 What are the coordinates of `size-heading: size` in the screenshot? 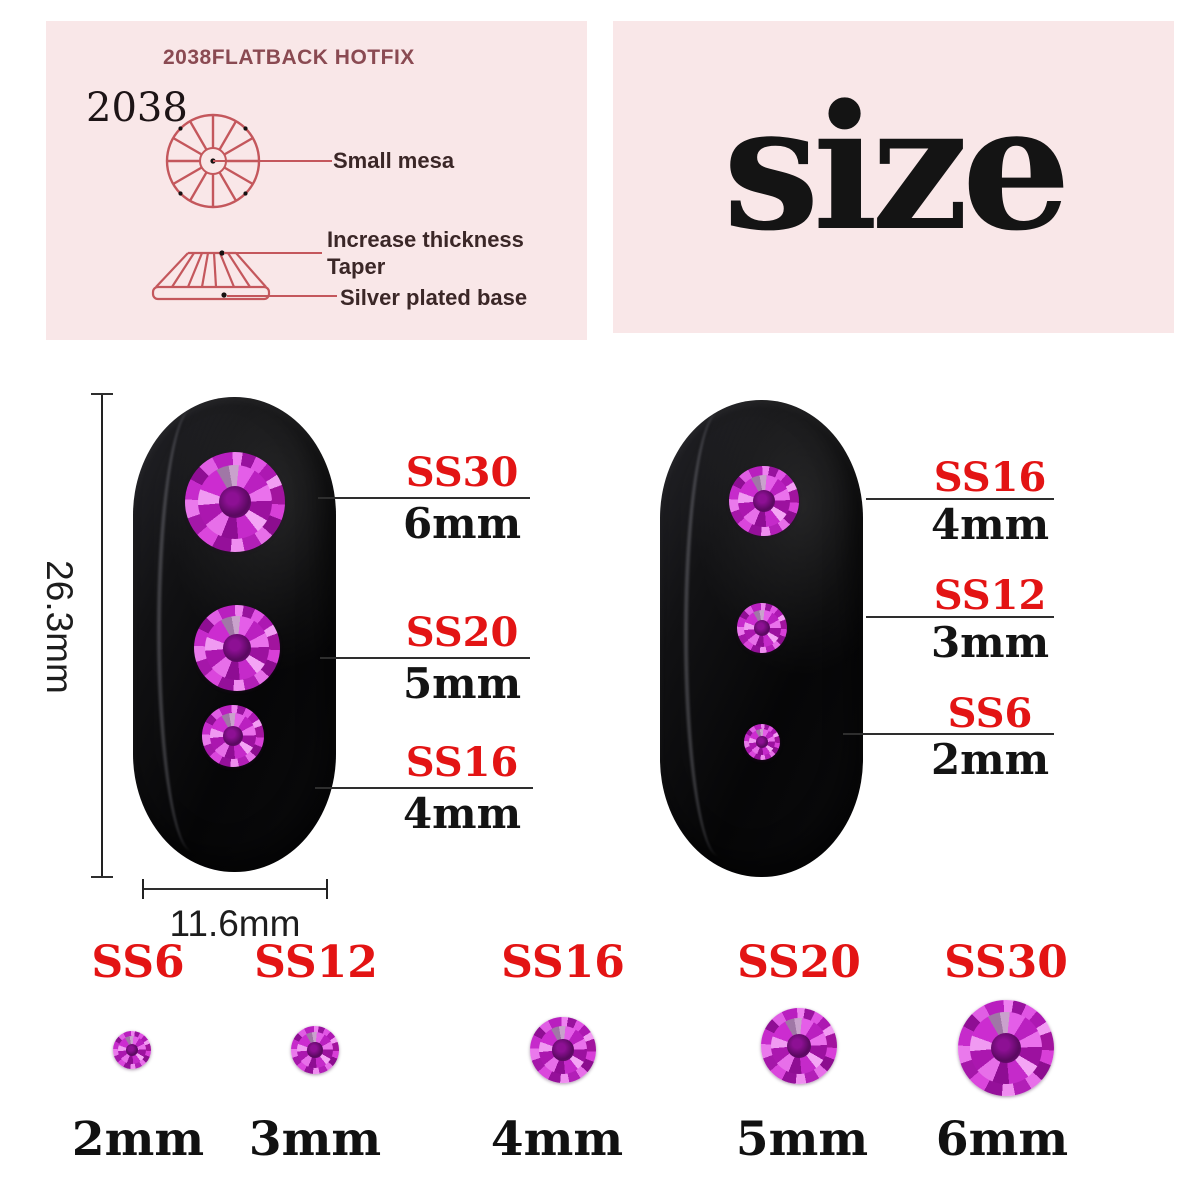 It's located at (896, 167).